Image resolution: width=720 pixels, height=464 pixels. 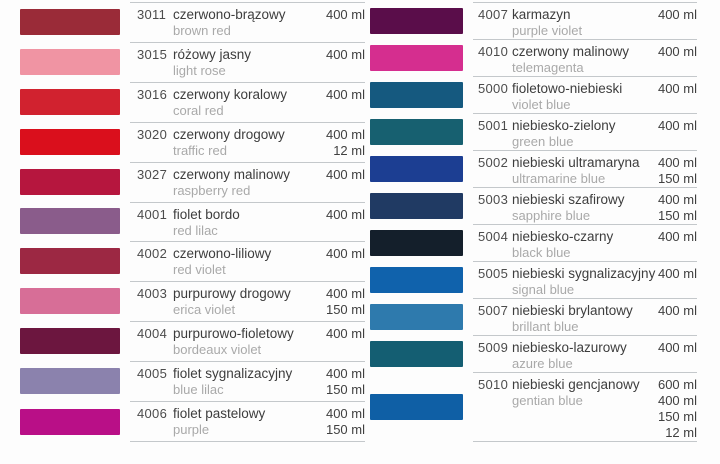 I want to click on color-name-en: erica violet, so click(x=204, y=310).